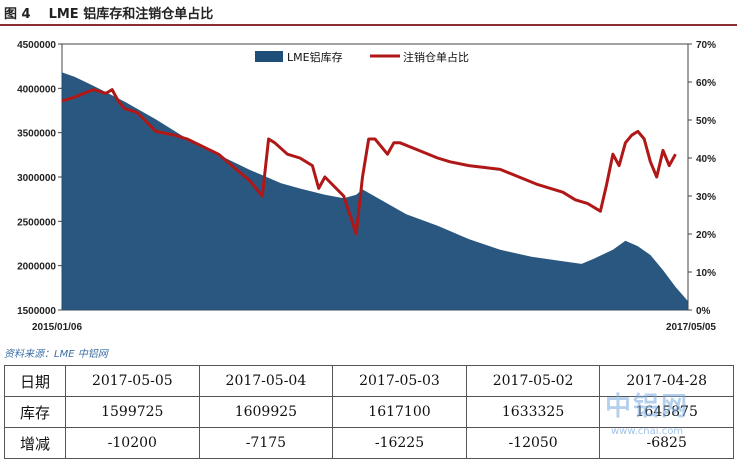 The height and width of the screenshot is (463, 737). I want to click on table-cell: -12050, so click(533, 443).